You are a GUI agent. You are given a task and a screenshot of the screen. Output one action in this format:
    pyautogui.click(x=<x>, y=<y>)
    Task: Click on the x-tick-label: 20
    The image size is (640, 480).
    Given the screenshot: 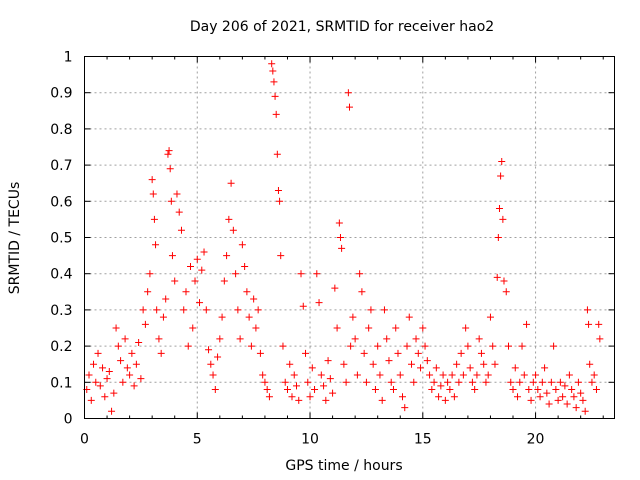 What is the action you would take?
    pyautogui.click(x=536, y=440)
    